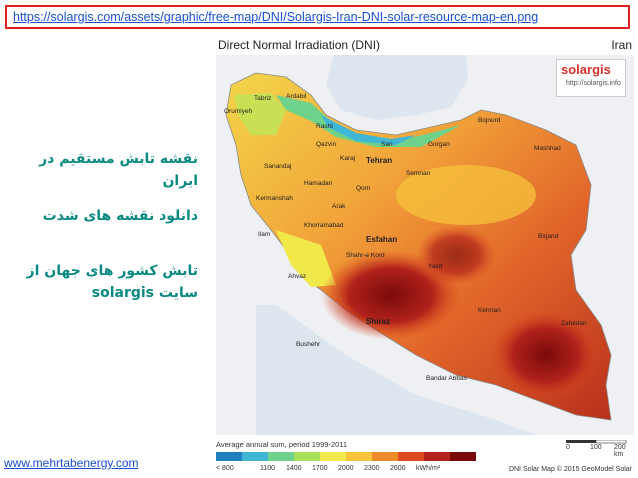 The image size is (638, 478). What do you see at coordinates (596, 442) in the screenshot?
I see `scale-bar-graphic` at bounding box center [596, 442].